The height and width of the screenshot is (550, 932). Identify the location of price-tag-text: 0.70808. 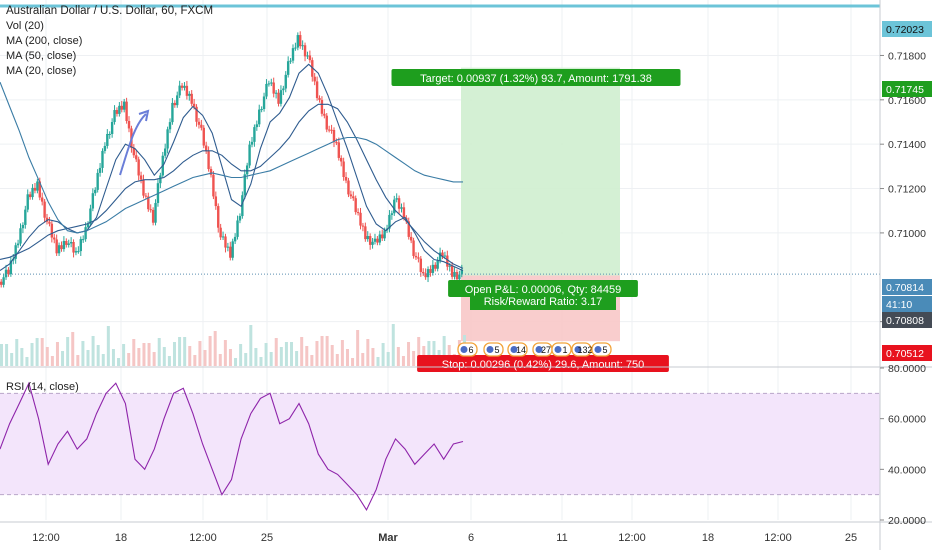
(905, 321).